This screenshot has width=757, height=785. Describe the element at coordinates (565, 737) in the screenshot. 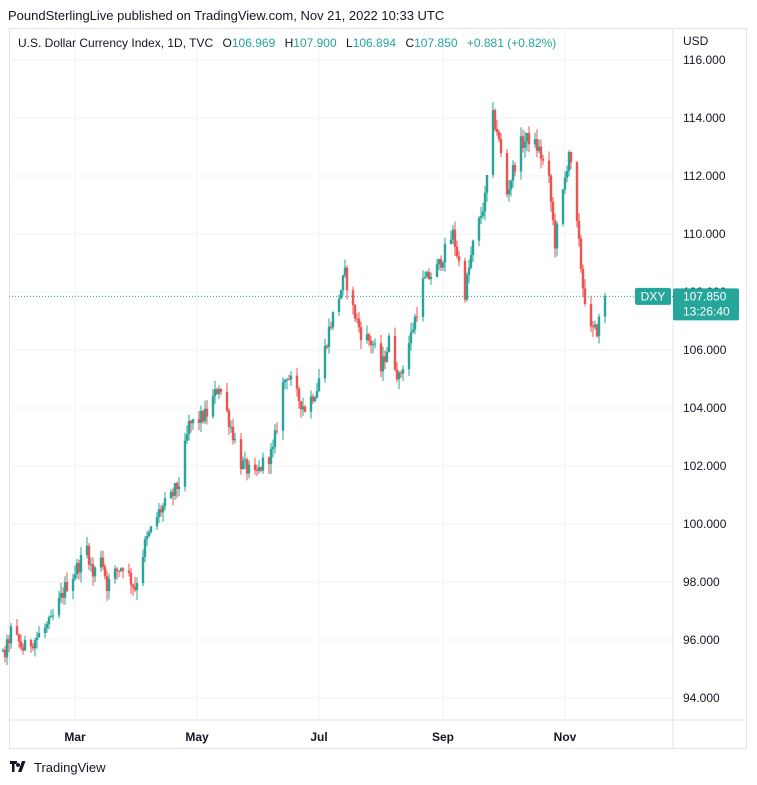

I see `x-tick-label: Nov` at that location.